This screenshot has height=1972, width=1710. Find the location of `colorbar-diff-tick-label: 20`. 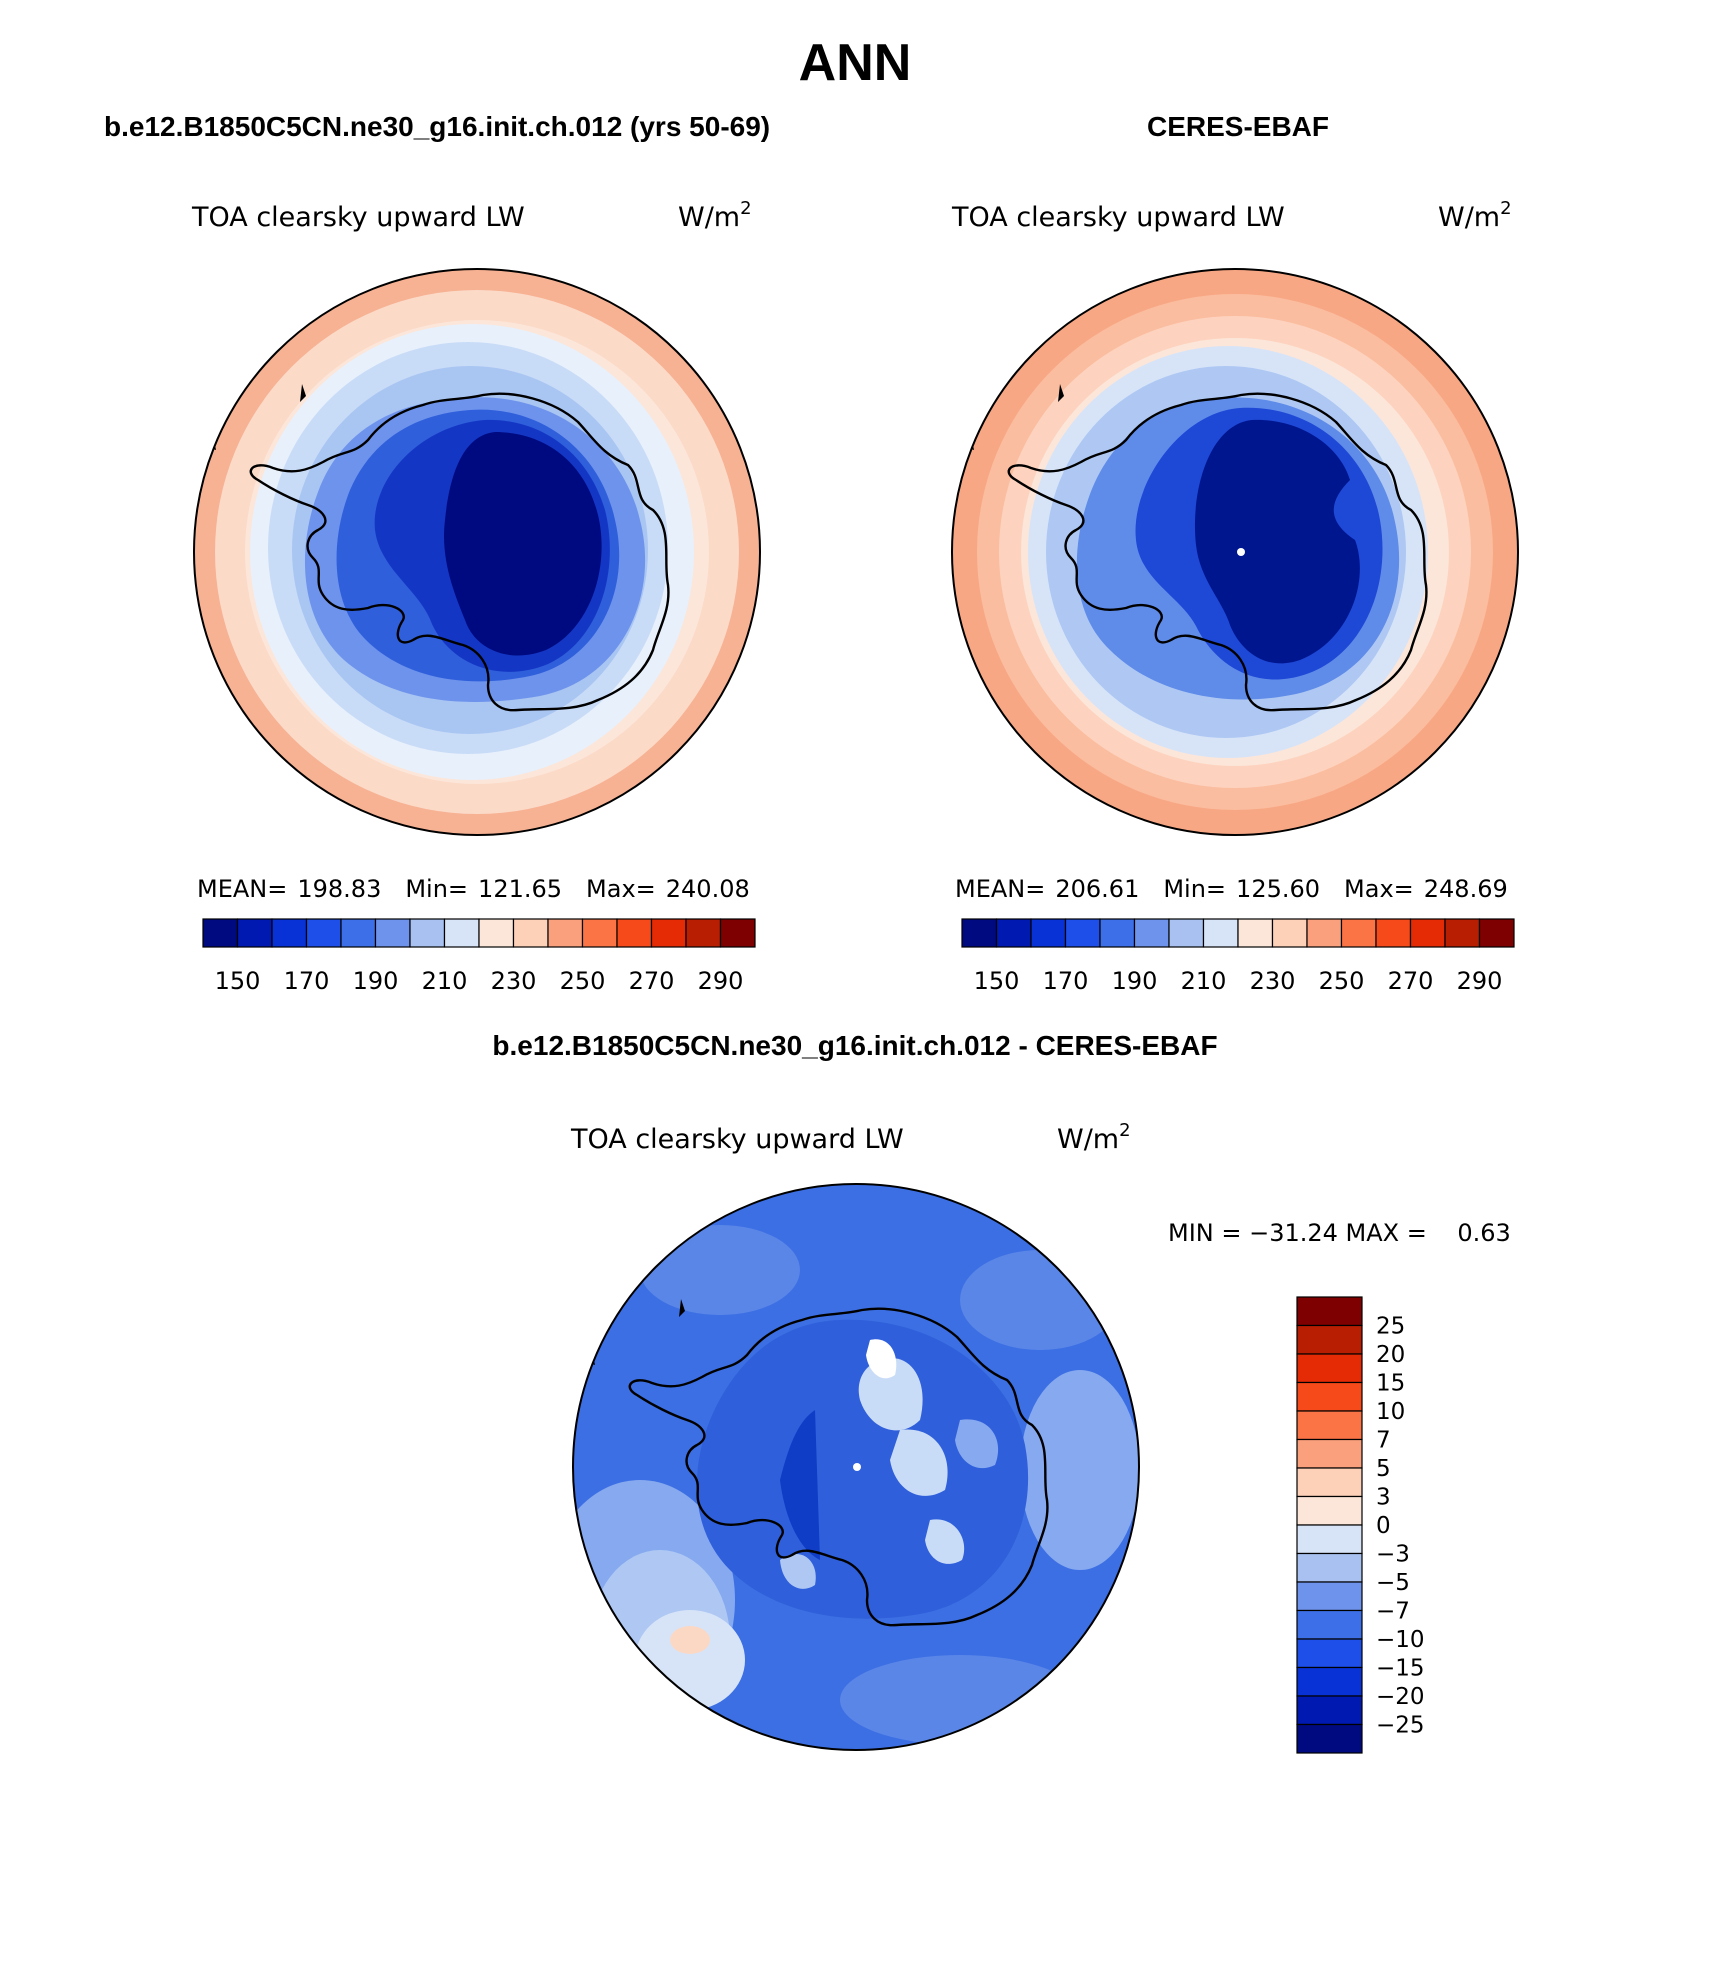

colorbar-diff-tick-label: 20 is located at coordinates (1390, 1355).